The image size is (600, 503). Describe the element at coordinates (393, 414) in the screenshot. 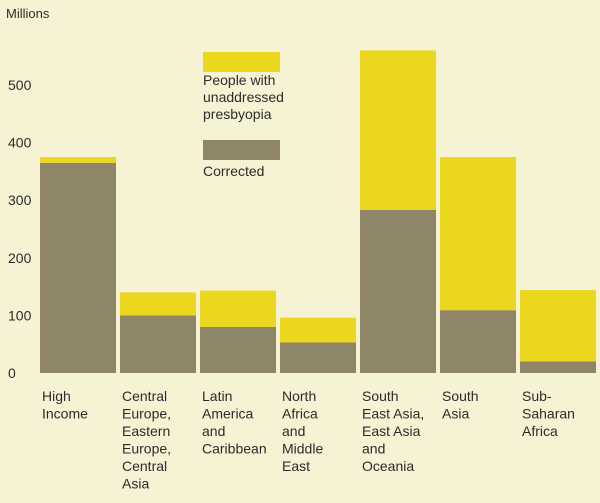

I see `x-category-label-line: East Asia,` at that location.